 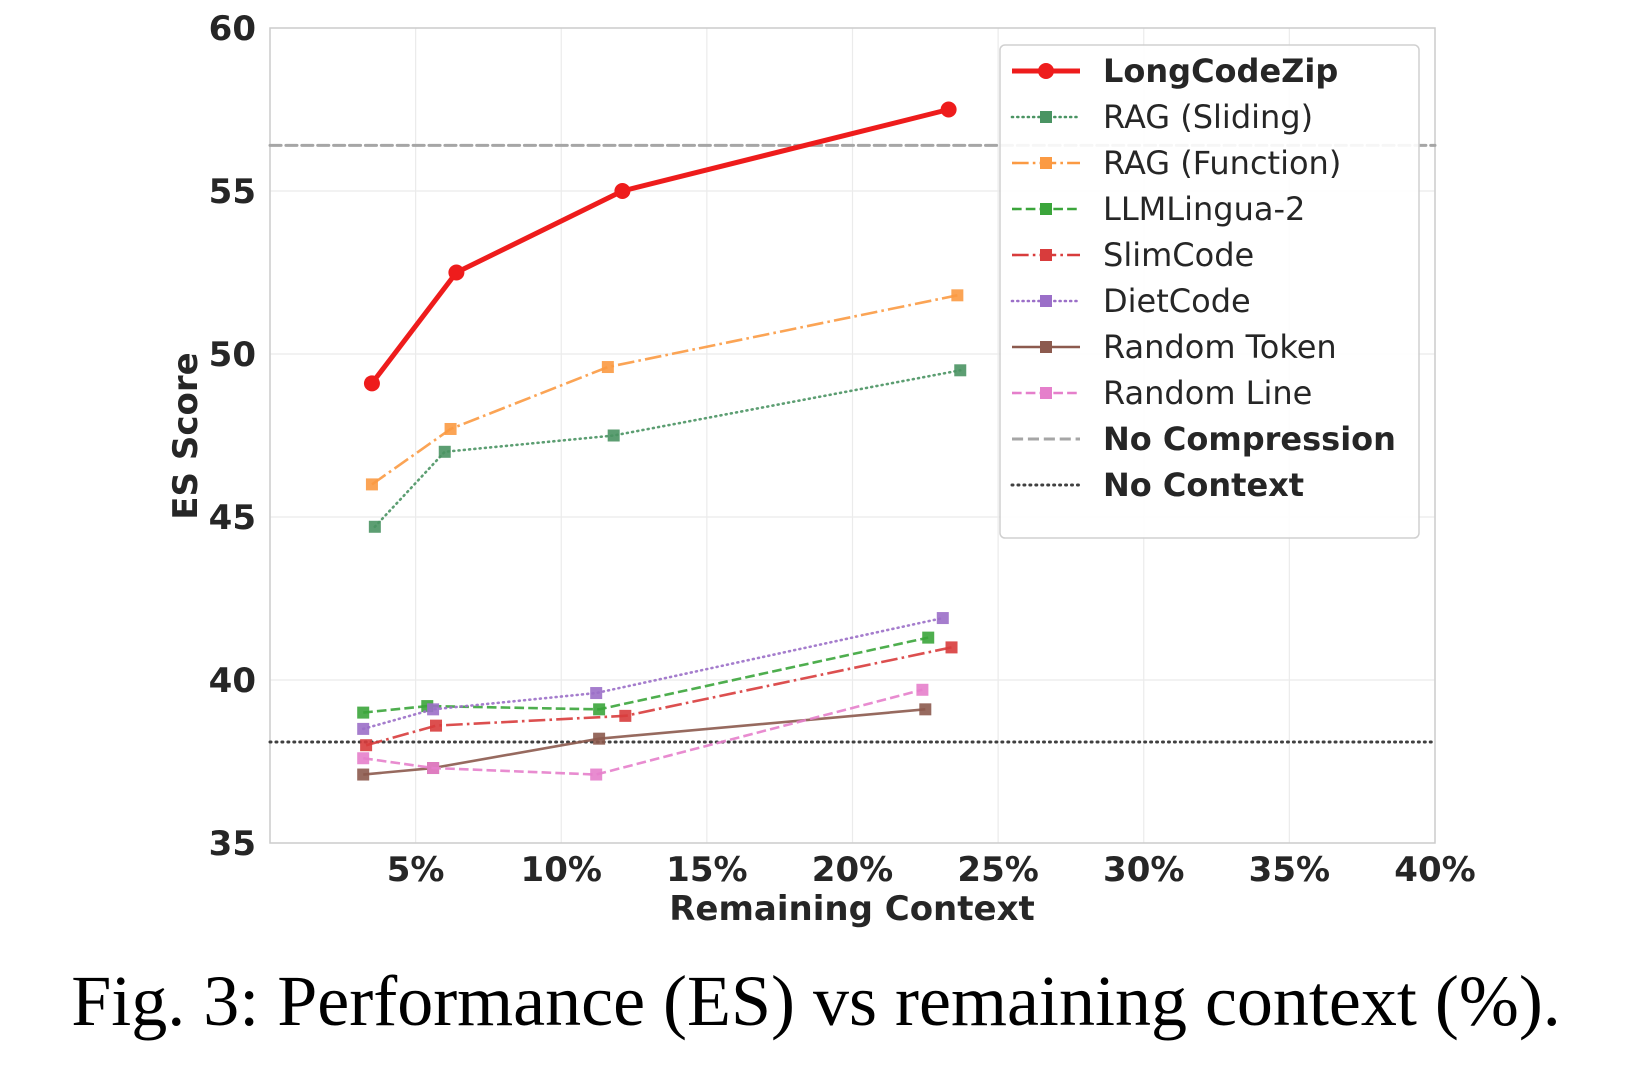 I want to click on legend-label: LongCodeZip, so click(x=1220, y=71).